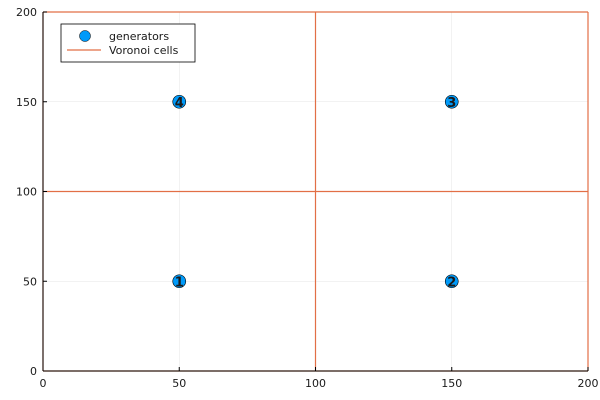 The width and height of the screenshot is (600, 400). What do you see at coordinates (26, 12) in the screenshot?
I see `y-tick-label: 200` at bounding box center [26, 12].